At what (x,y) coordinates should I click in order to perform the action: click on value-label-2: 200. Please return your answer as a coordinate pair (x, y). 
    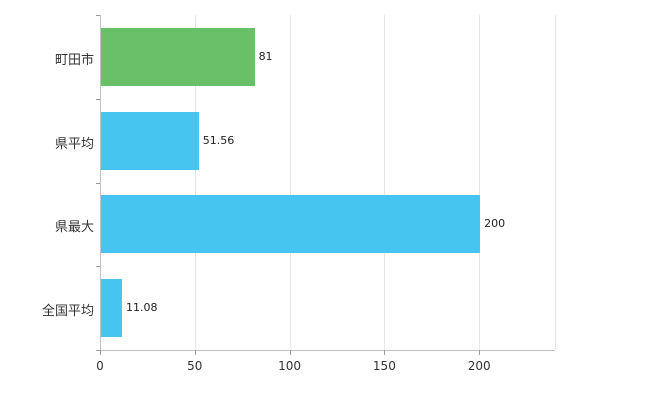
    Looking at the image, I should click on (495, 224).